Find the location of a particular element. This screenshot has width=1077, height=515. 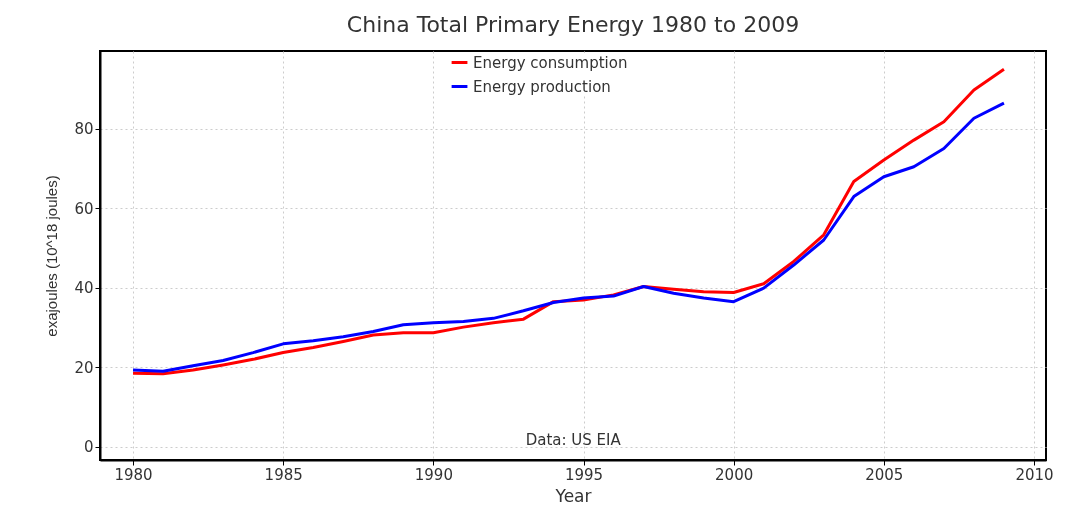

y-axis-title: exajoules (10^18 joules) is located at coordinates (52, 256).